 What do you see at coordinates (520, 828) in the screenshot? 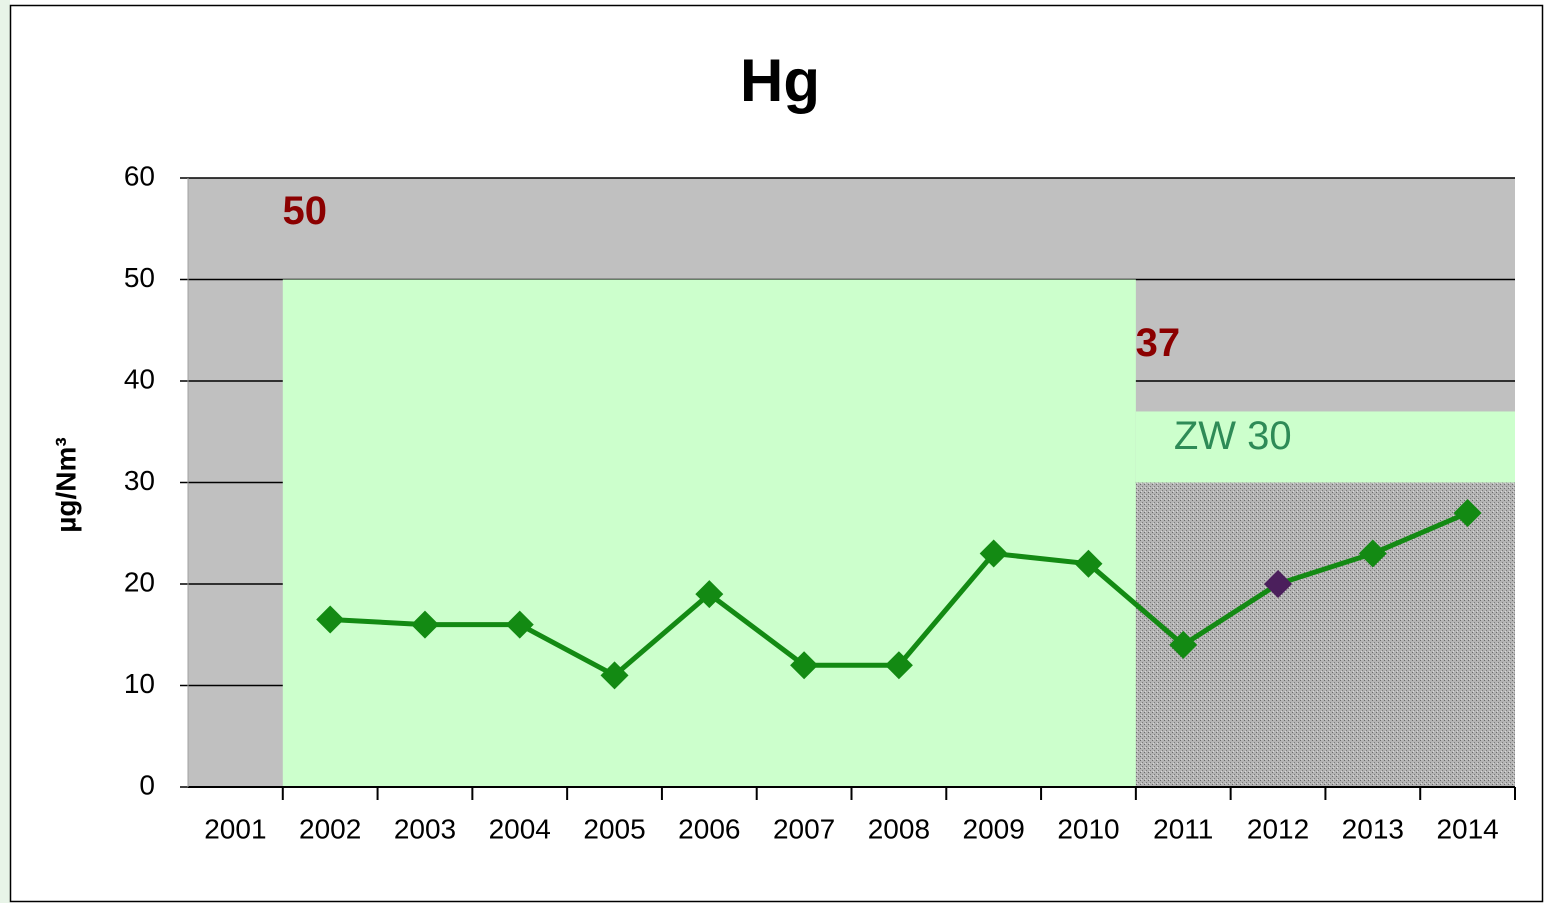
I see `x-tick-label: 2004` at bounding box center [520, 828].